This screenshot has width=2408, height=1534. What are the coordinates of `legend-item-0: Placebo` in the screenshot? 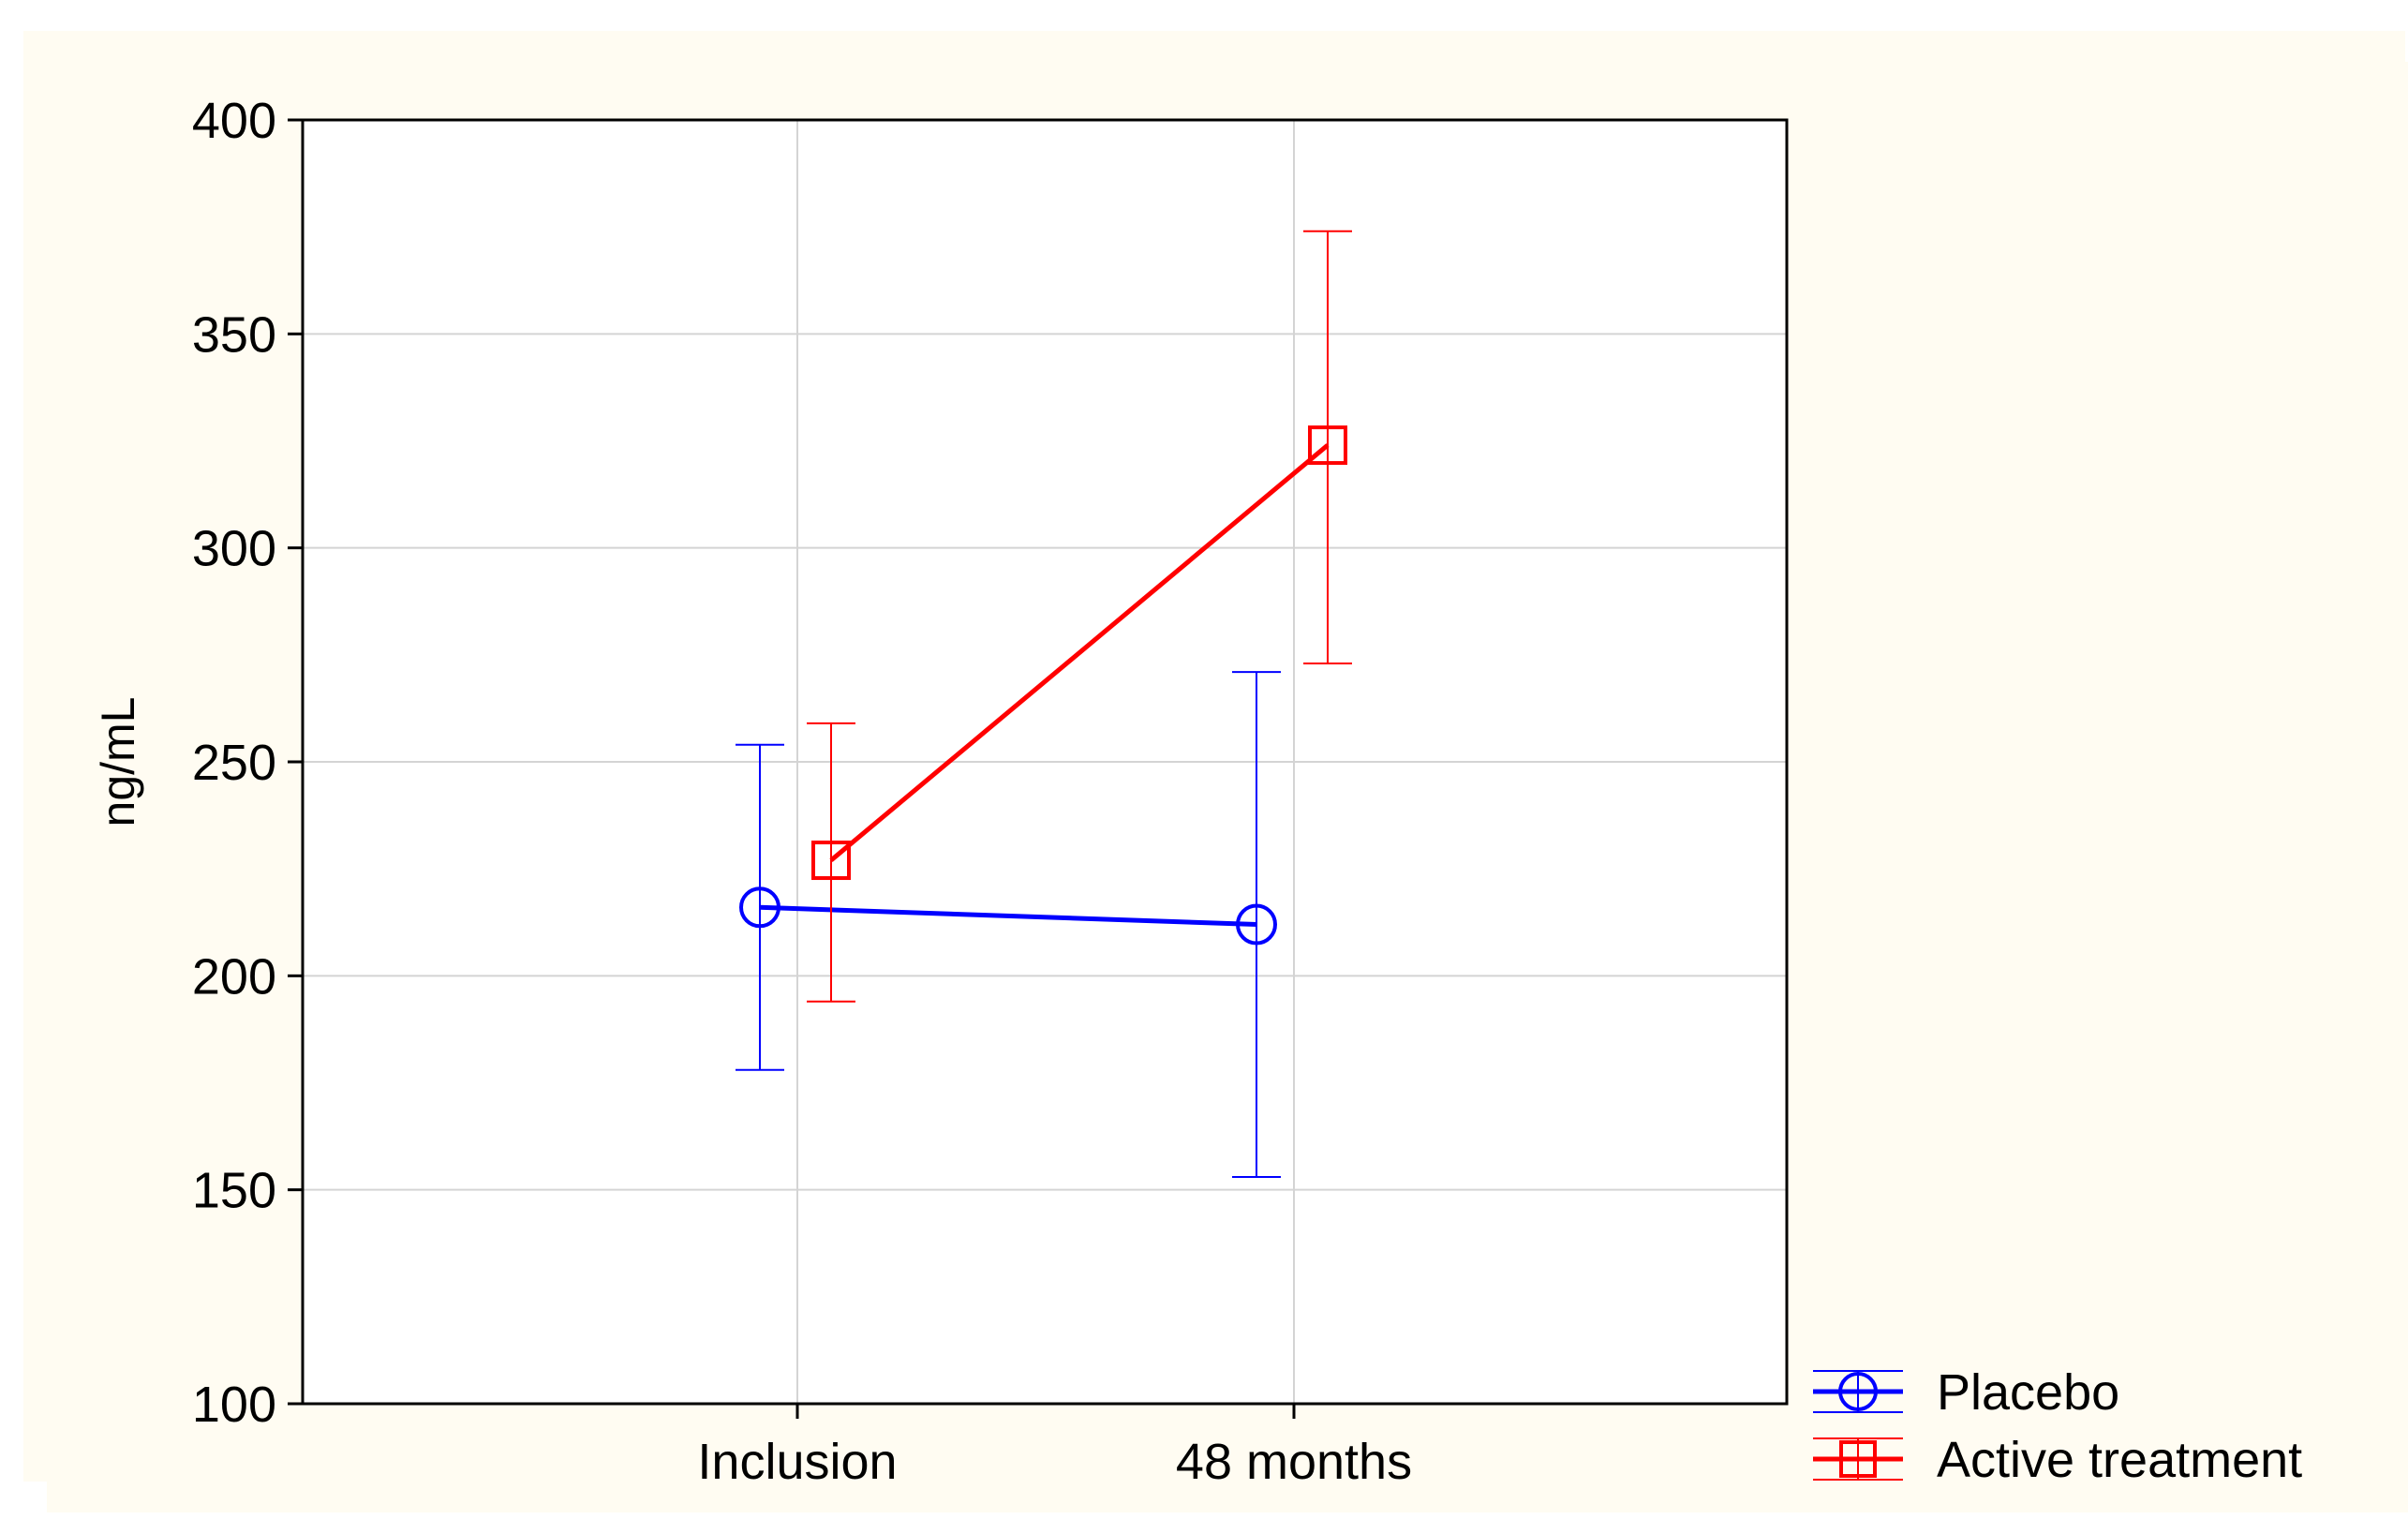 It's located at (1966, 1392).